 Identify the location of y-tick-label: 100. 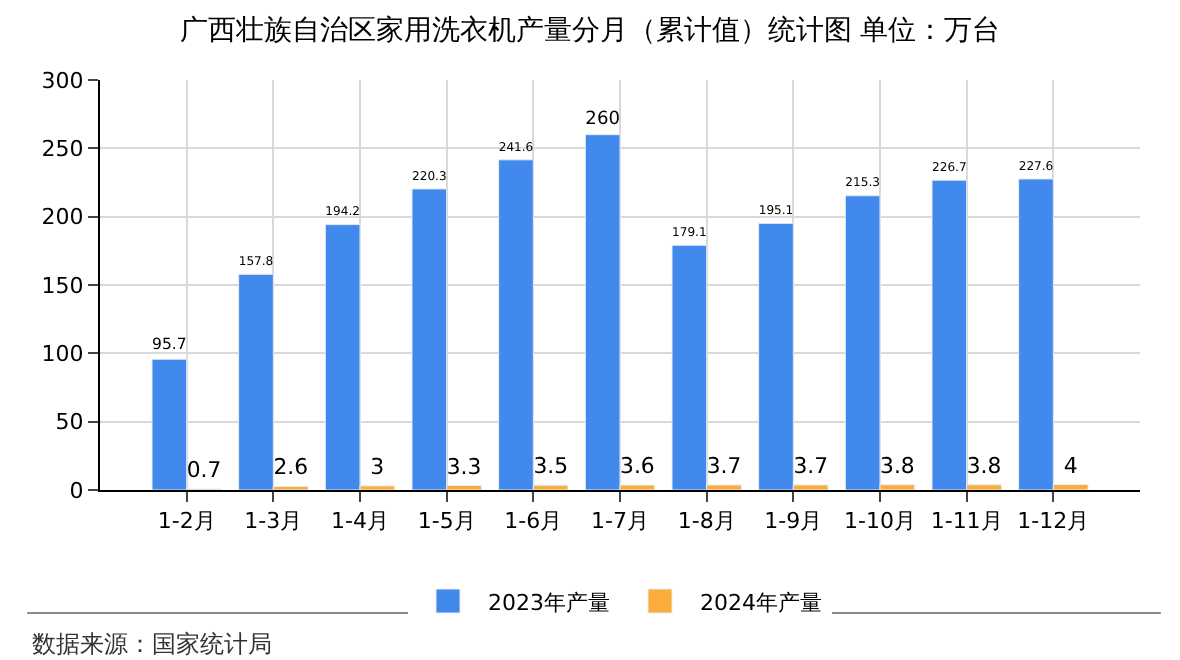
(62, 354).